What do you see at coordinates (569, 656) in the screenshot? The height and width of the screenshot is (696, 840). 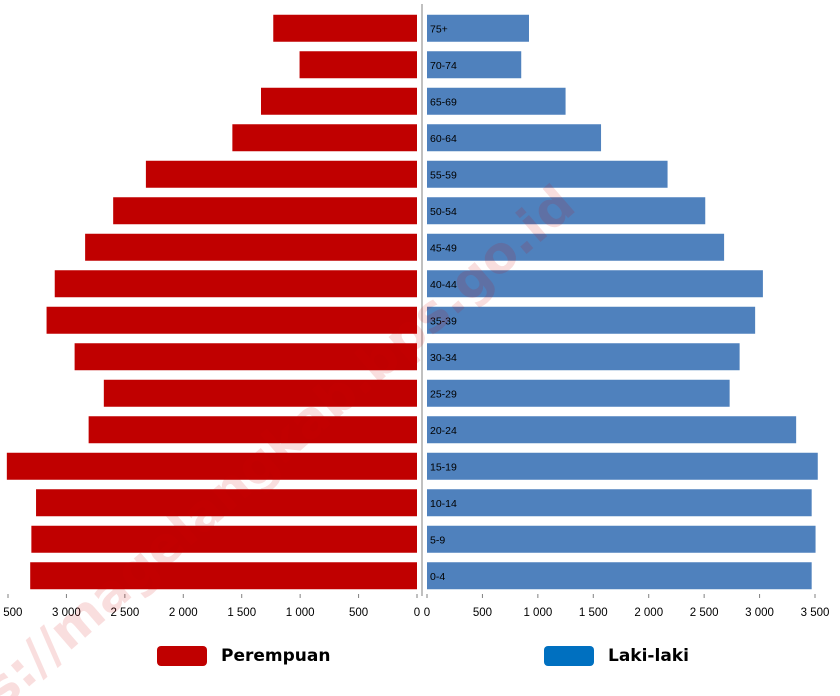 I see `legend-swatch-laki-laki` at bounding box center [569, 656].